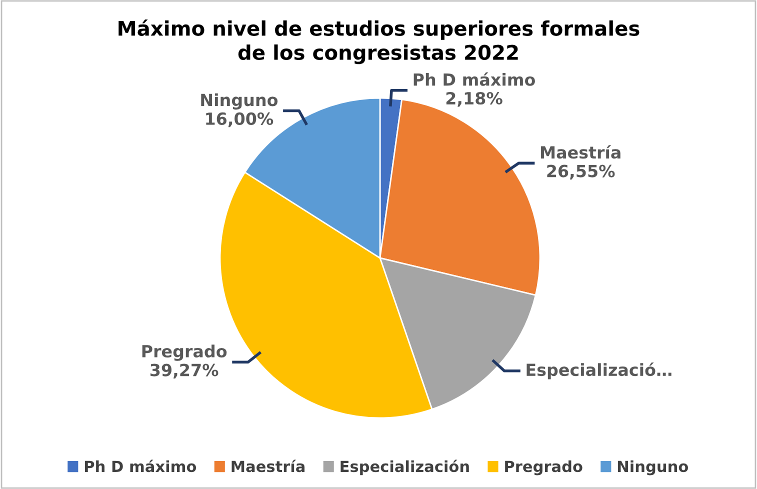 This screenshot has height=489, width=757. Describe the element at coordinates (379, 42) in the screenshot. I see `chart-title: Máximo nivel de estudios superiores formales de los congresistas 2022` at that location.